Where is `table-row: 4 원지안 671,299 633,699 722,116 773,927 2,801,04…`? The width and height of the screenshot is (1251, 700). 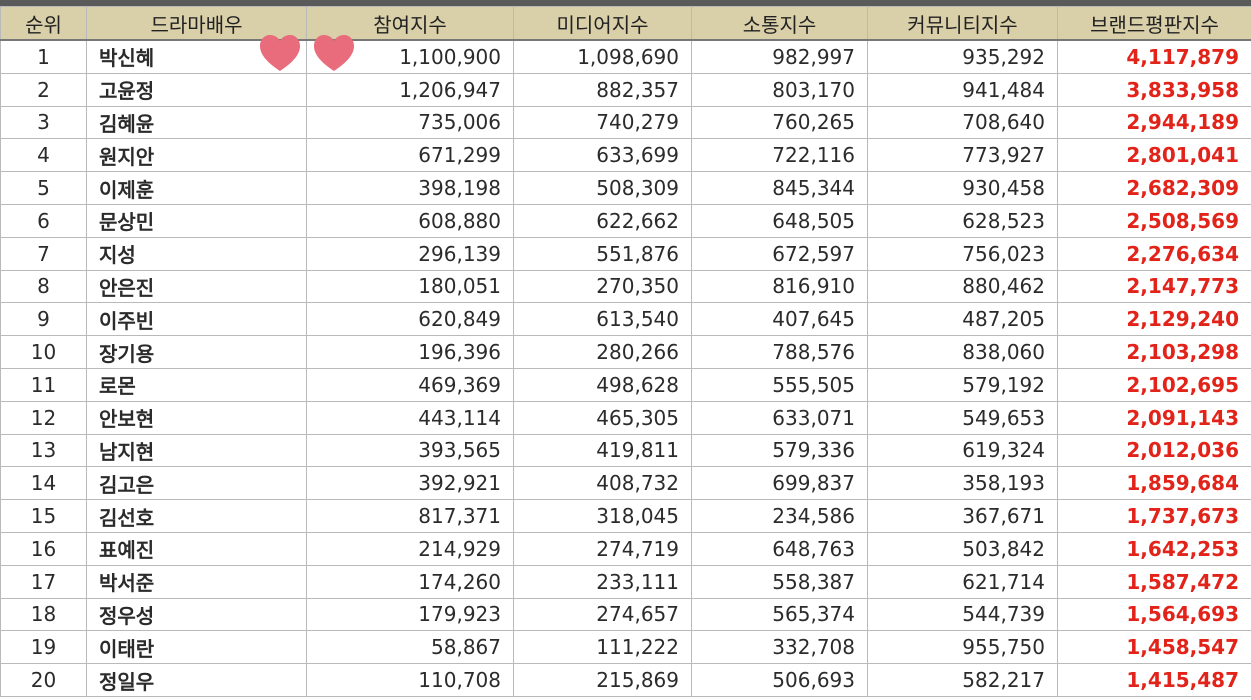 table-row: 4 원지안 671,299 633,699 722,116 773,927 2,801,04… is located at coordinates (625, 155).